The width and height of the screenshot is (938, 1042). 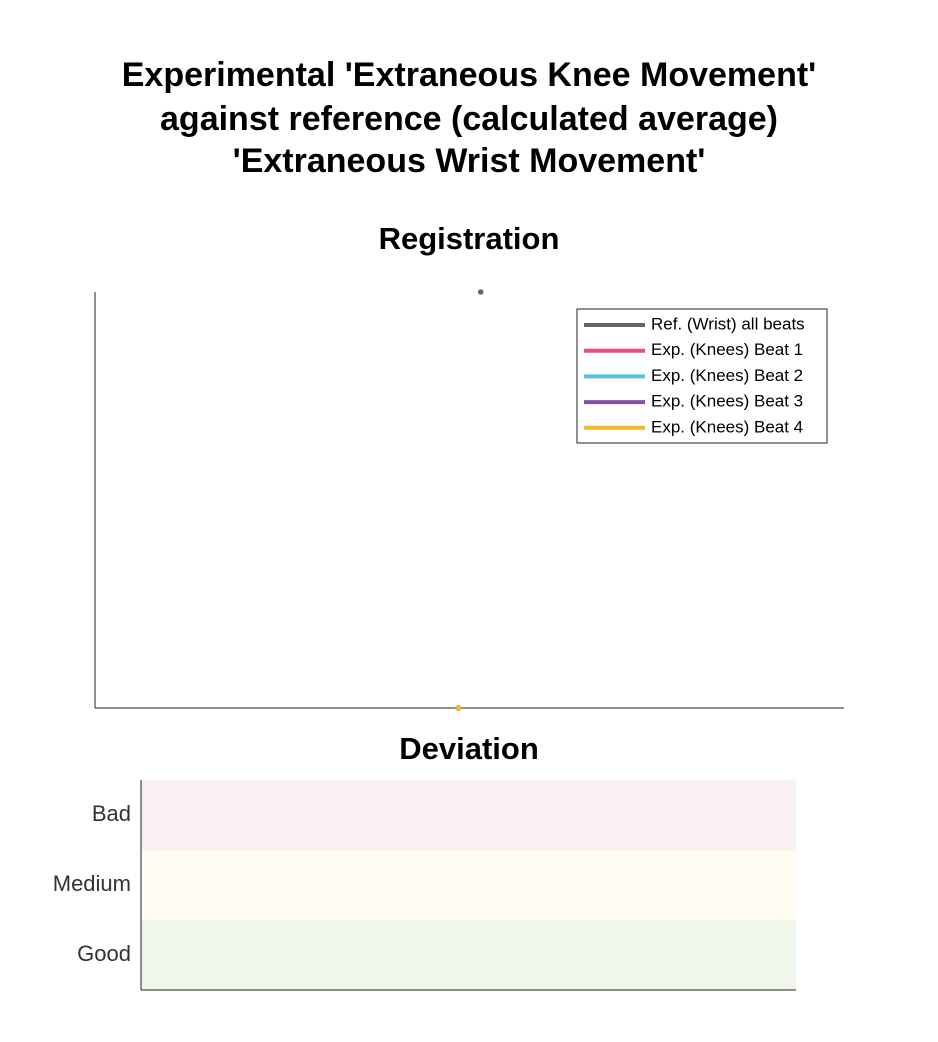 I want to click on category-label: Good, so click(x=104, y=953).